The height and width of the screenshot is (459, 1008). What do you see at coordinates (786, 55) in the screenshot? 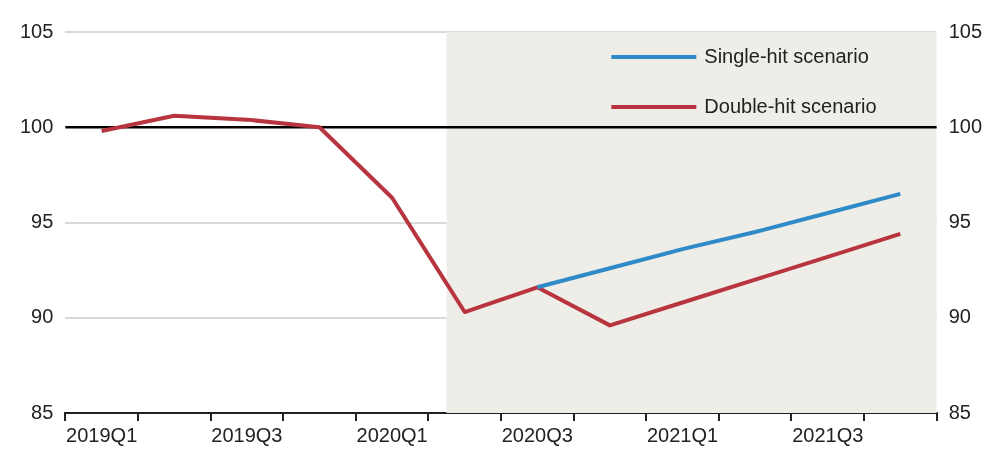
I see `legend-label: Single-hit scenario` at bounding box center [786, 55].